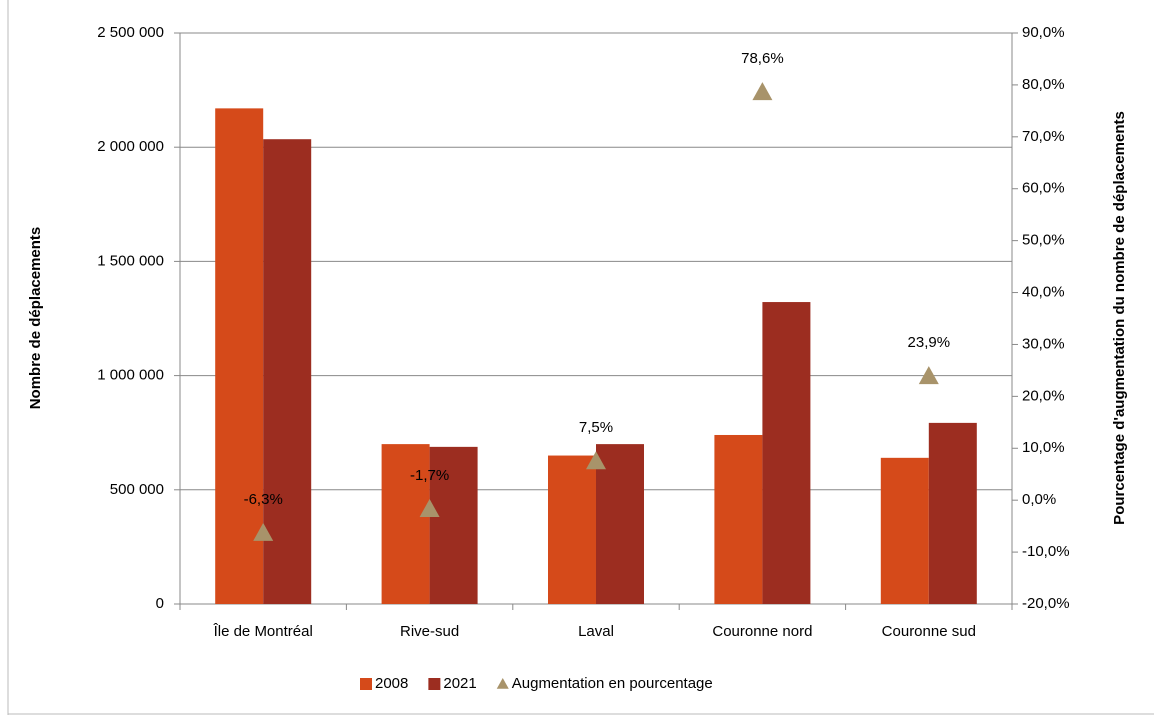 This screenshot has height=715, width=1154. Describe the element at coordinates (596, 427) in the screenshot. I see `data-label: 7,5%` at that location.